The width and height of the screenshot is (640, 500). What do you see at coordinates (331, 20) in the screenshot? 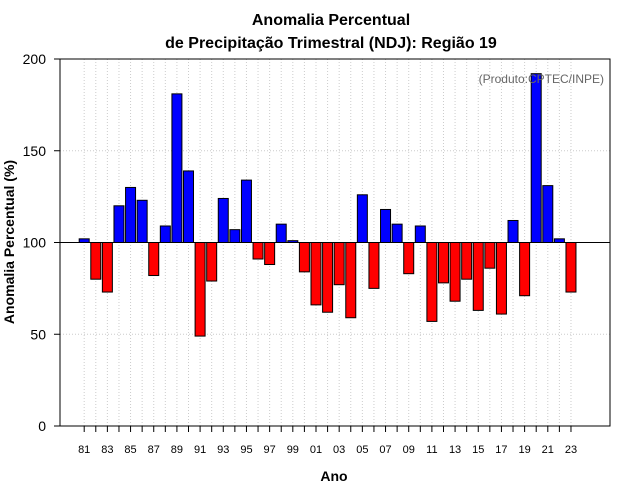
I see `chart-title: Anomalia Percentual` at bounding box center [331, 20].